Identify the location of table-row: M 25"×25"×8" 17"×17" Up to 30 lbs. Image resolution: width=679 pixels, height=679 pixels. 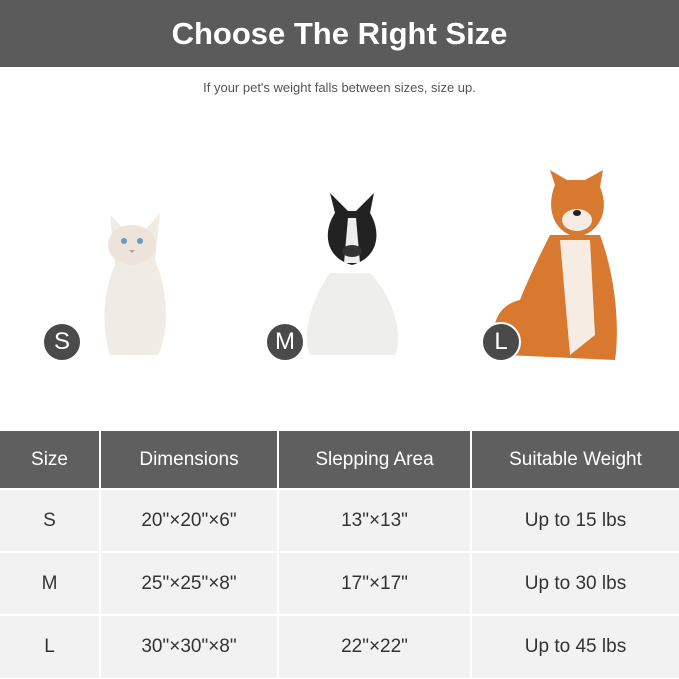
(339, 583).